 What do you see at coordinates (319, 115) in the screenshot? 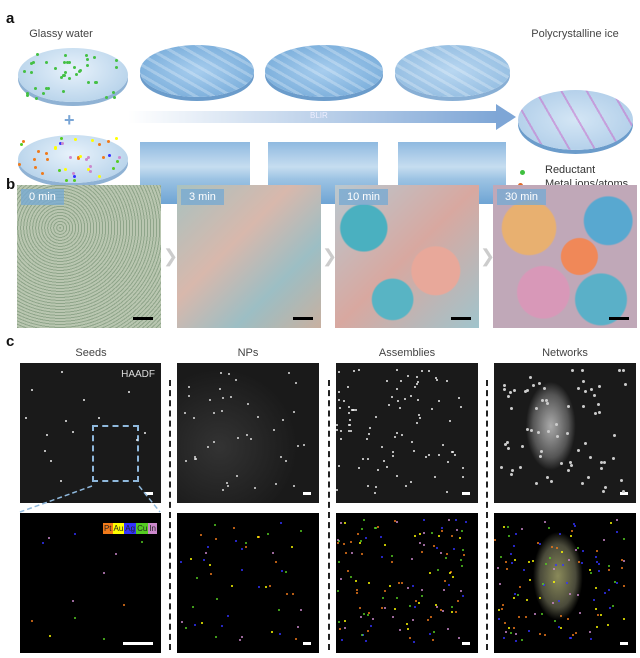
I see `blir-label: BLIR` at bounding box center [319, 115].